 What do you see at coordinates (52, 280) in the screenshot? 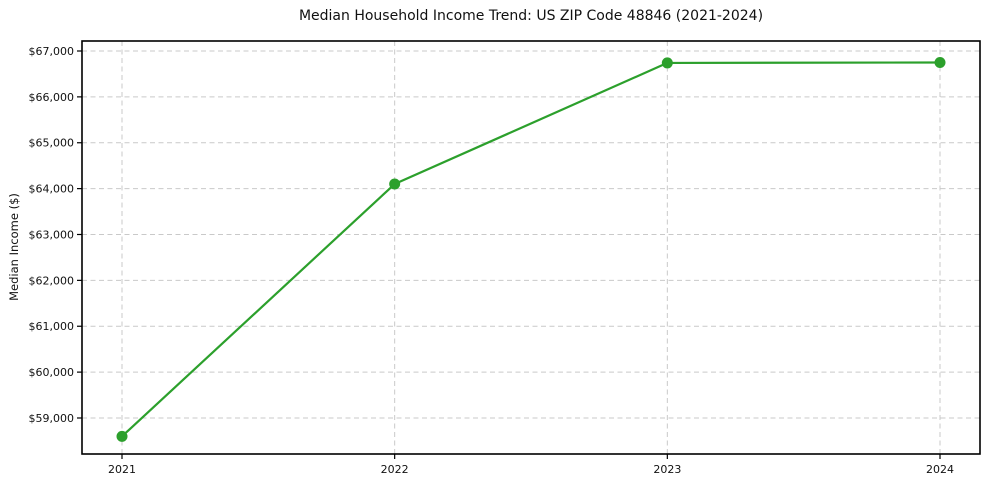
I see `y-tick-label: $62,000` at bounding box center [52, 280].